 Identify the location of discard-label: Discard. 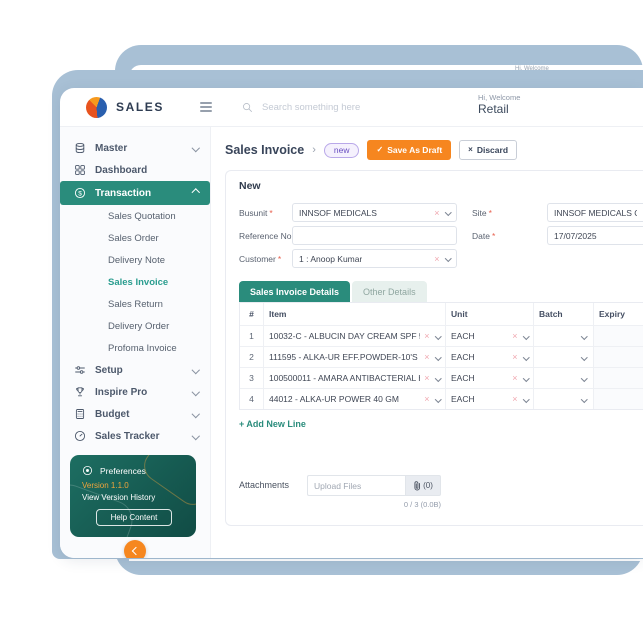
(492, 150).